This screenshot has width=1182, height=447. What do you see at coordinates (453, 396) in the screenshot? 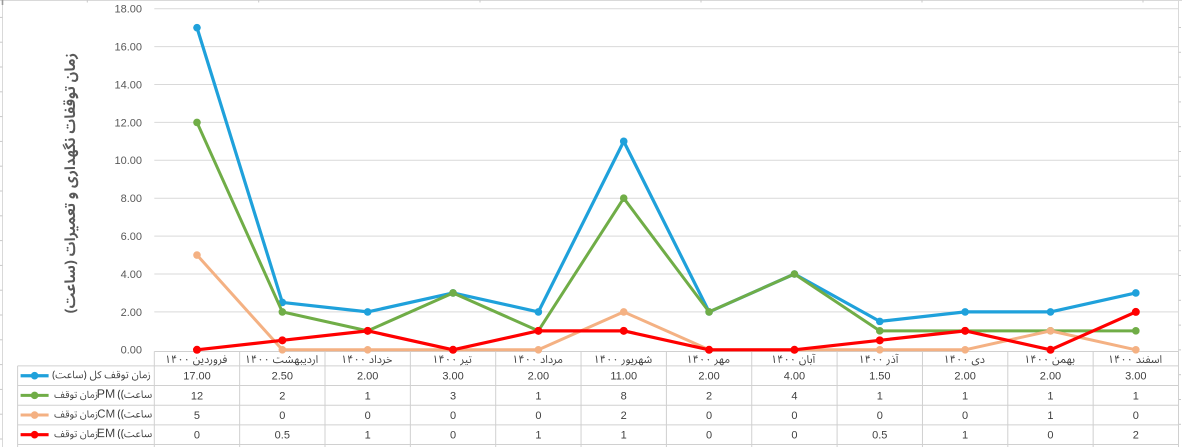
I see `svg-text: 3` at bounding box center [453, 396].